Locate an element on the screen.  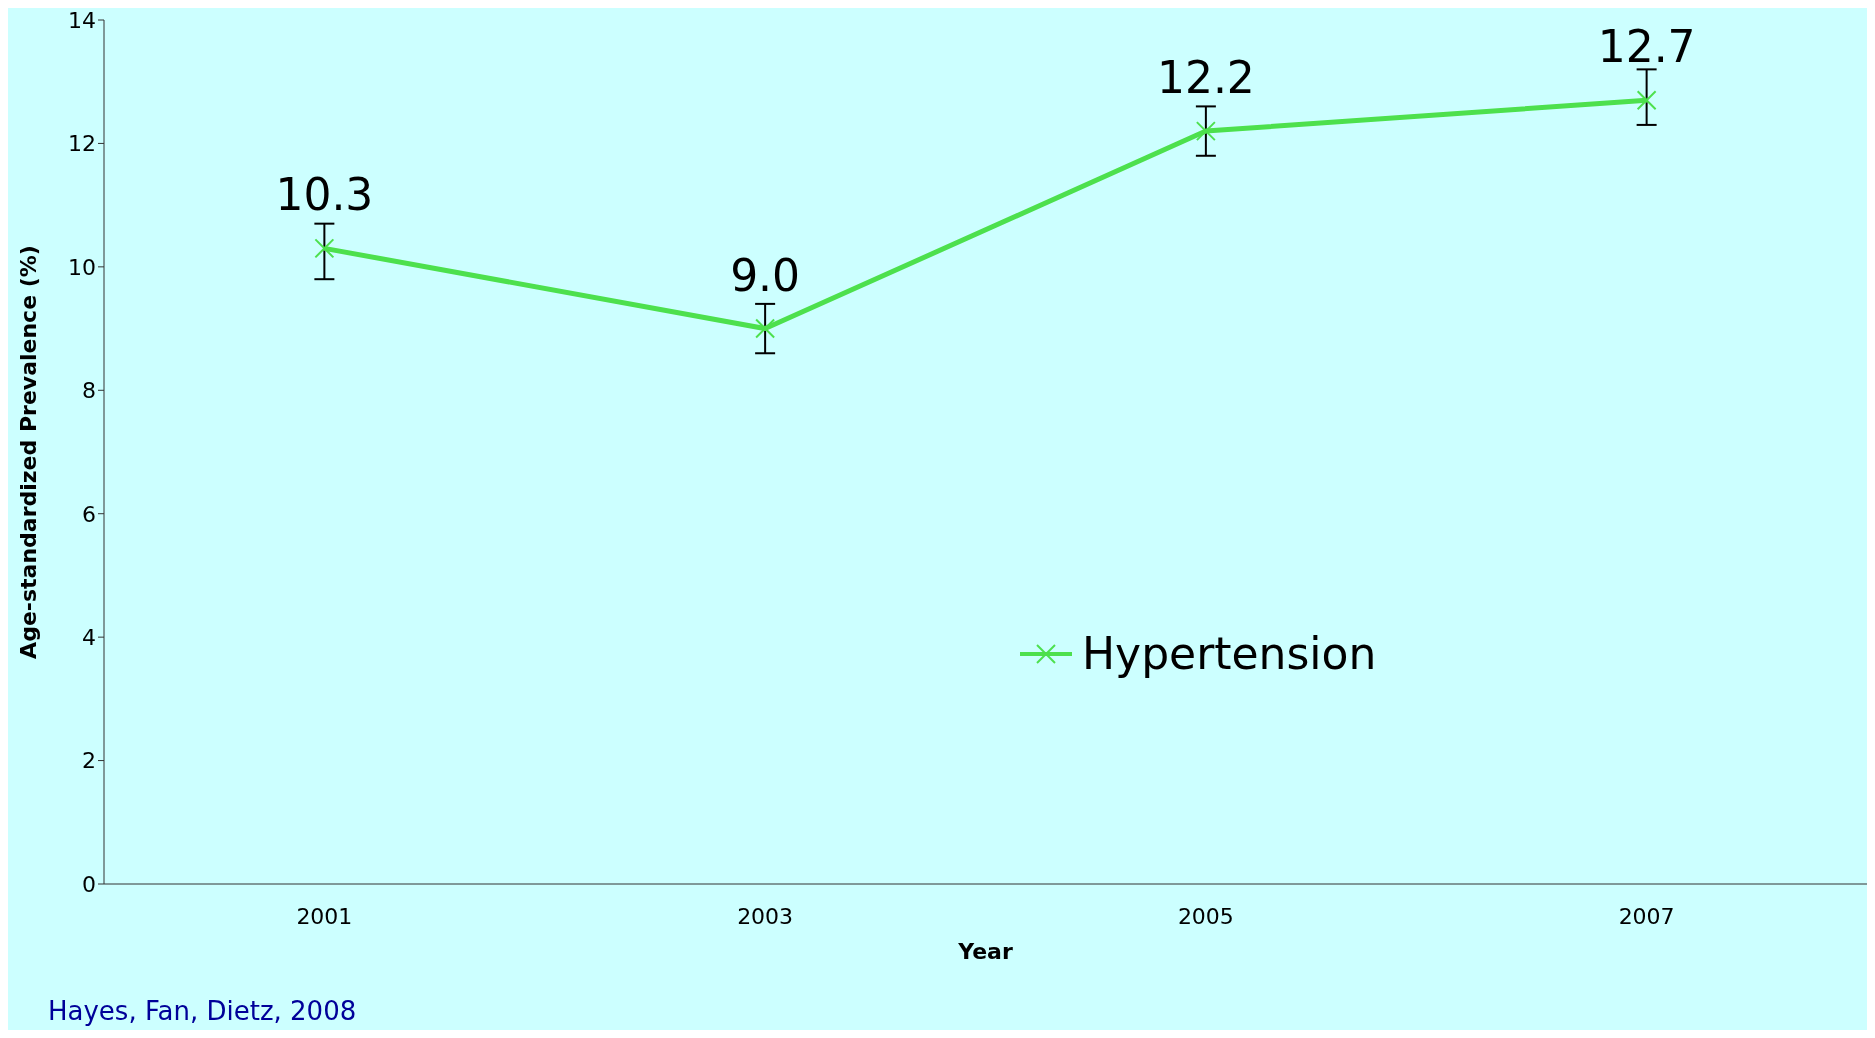
x-tick-label: 2005 is located at coordinates (1205, 916).